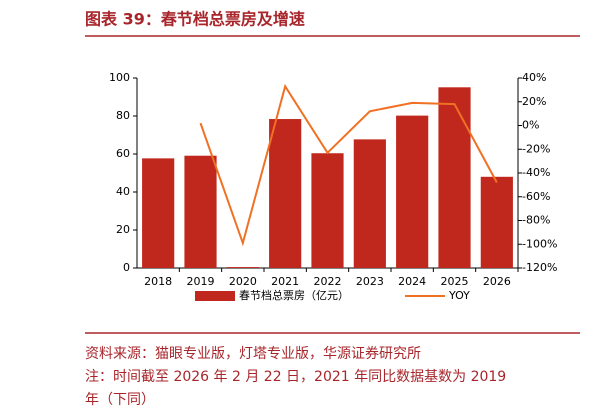 The width and height of the screenshot is (614, 418). Describe the element at coordinates (536, 196) in the screenshot. I see `y2-tick-label: -60%` at that location.